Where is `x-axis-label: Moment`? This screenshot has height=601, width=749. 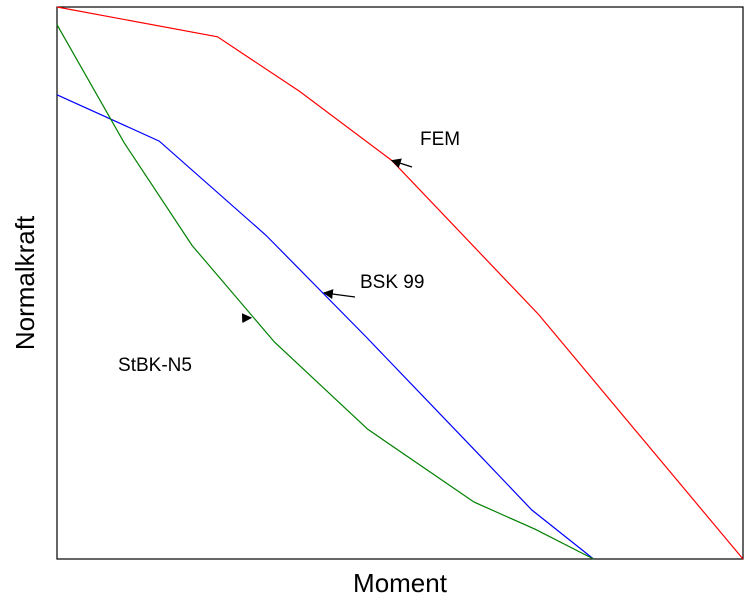
x-axis-label: Moment is located at coordinates (400, 583).